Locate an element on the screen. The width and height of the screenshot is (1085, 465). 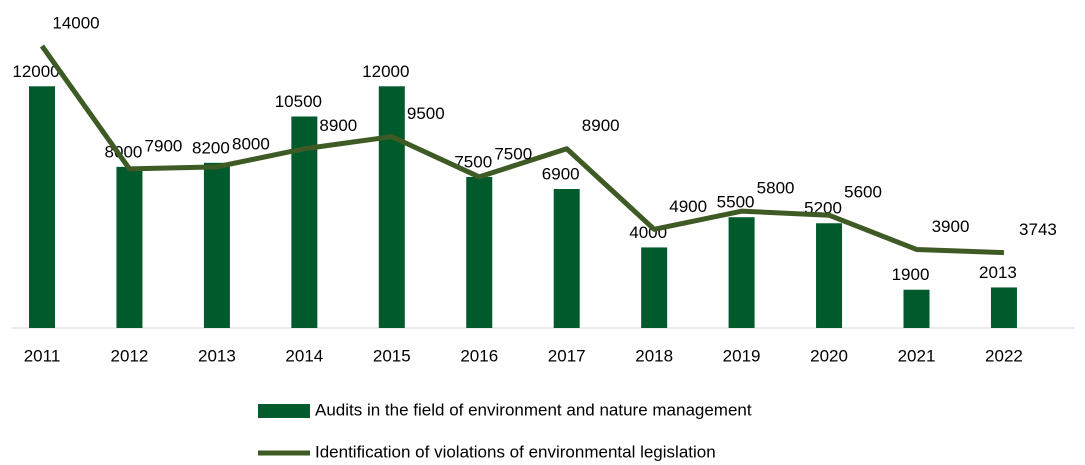
bar-value-label: 10500 is located at coordinates (298, 101).